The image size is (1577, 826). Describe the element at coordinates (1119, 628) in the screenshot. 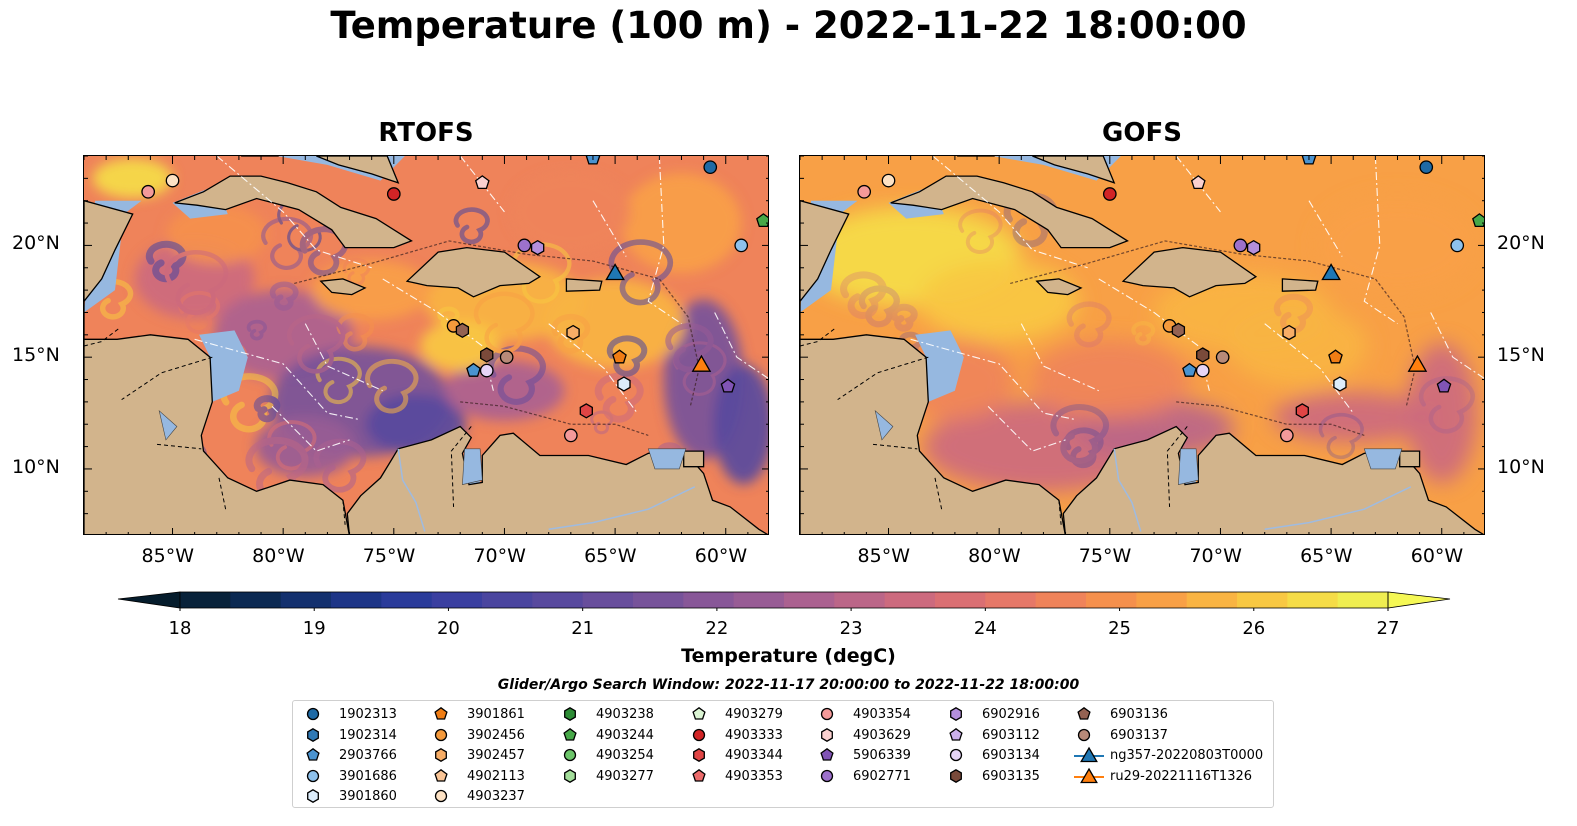

I see `colorbar-tick-label: 25` at that location.